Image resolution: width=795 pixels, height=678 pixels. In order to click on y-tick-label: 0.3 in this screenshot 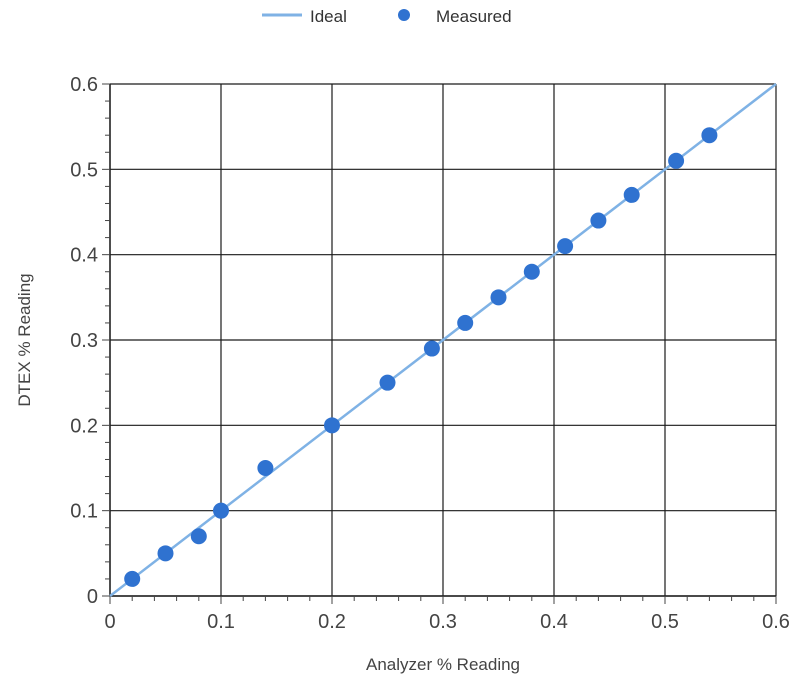, I will do `click(84, 341)`.